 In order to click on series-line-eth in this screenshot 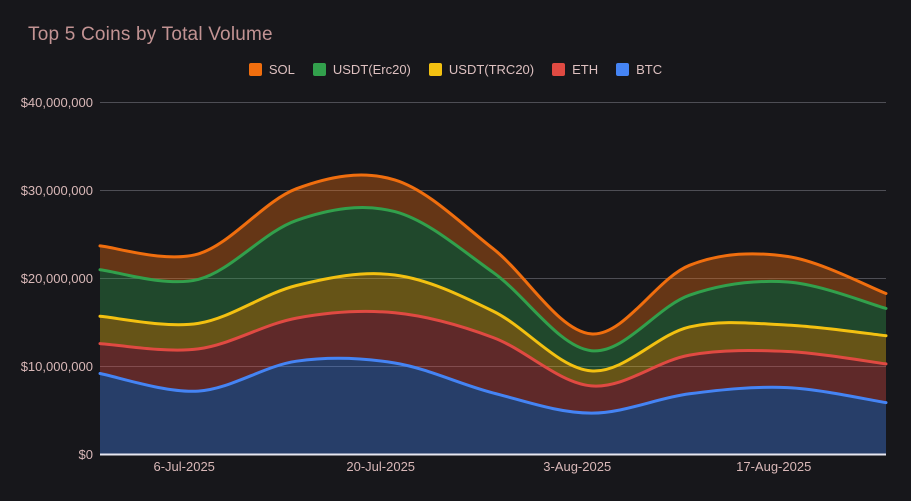, I will do `click(493, 348)`.